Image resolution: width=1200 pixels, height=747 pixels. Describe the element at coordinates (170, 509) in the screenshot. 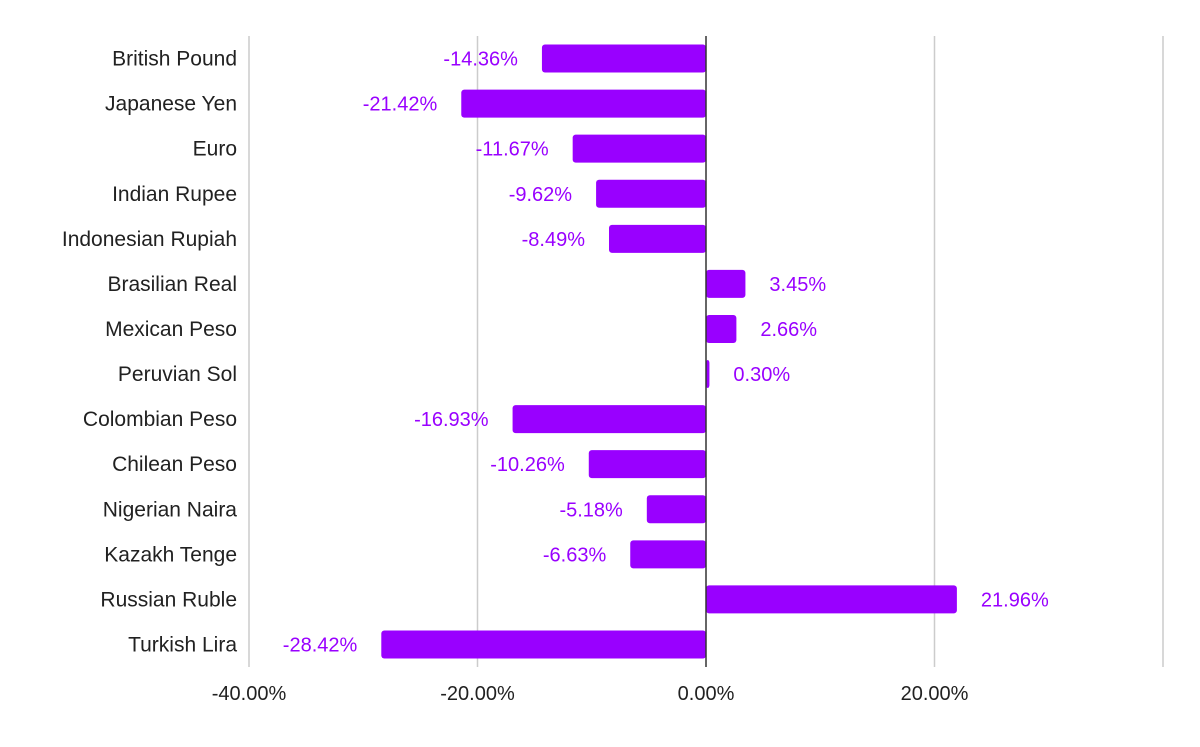

I see `category-label: Nigerian Naira` at that location.